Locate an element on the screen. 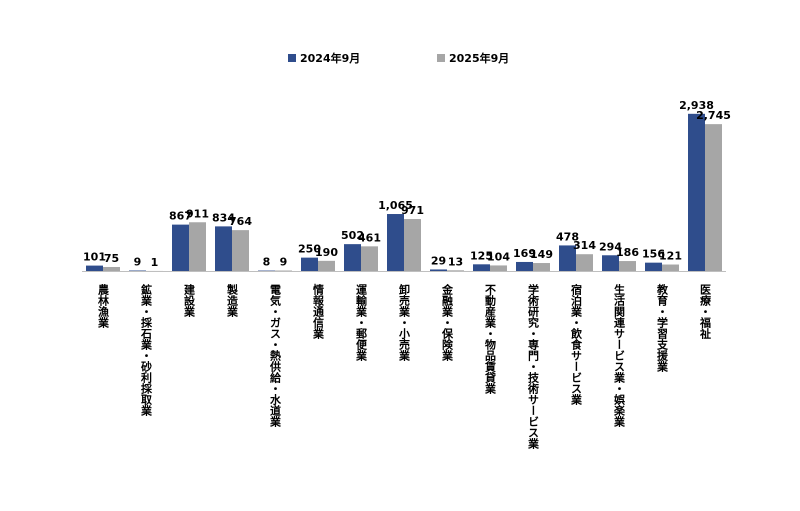  value-label: 1 is located at coordinates (155, 262).